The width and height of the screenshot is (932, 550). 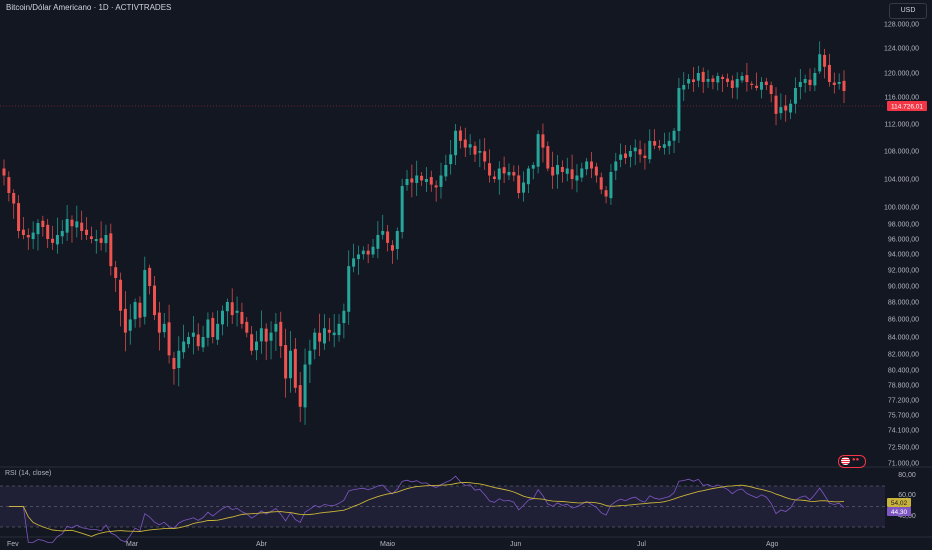 I want to click on price-axis-tick: 77.200,00, so click(x=903, y=401).